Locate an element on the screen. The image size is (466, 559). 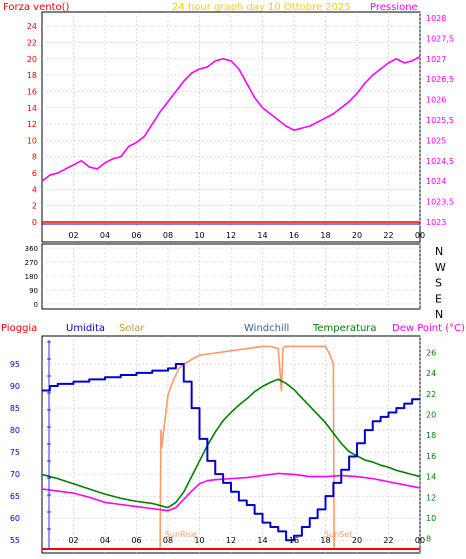
panel-1-x-tick-label: 12 is located at coordinates (231, 235).